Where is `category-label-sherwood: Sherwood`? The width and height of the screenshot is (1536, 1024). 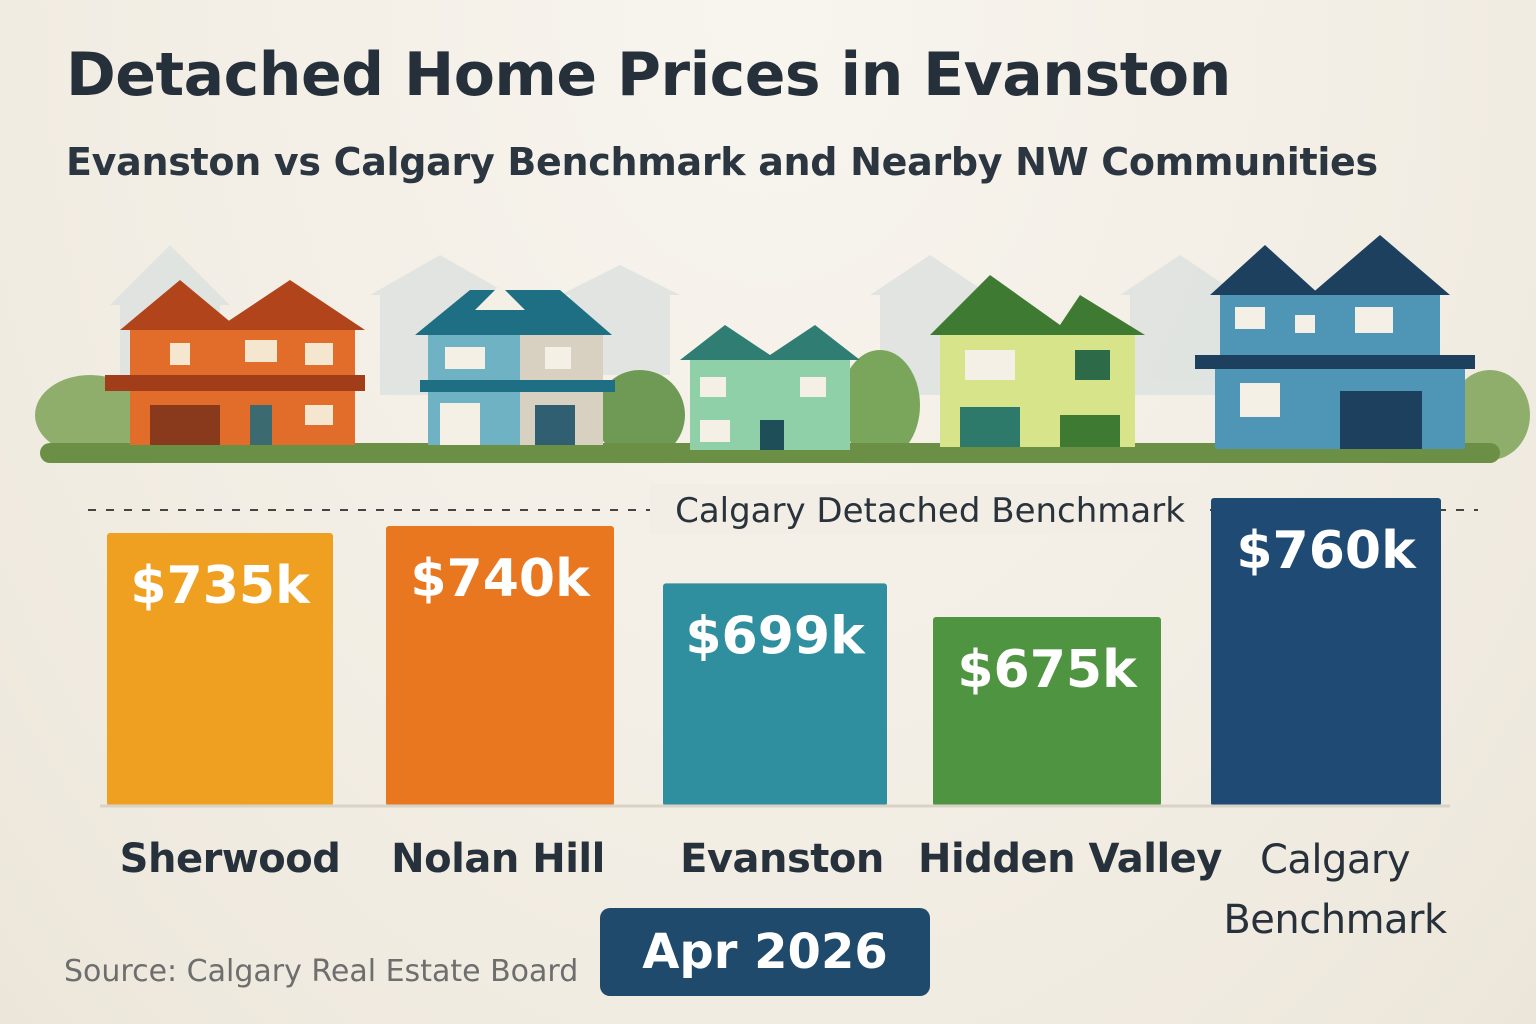 category-label-sherwood: Sherwood is located at coordinates (230, 859).